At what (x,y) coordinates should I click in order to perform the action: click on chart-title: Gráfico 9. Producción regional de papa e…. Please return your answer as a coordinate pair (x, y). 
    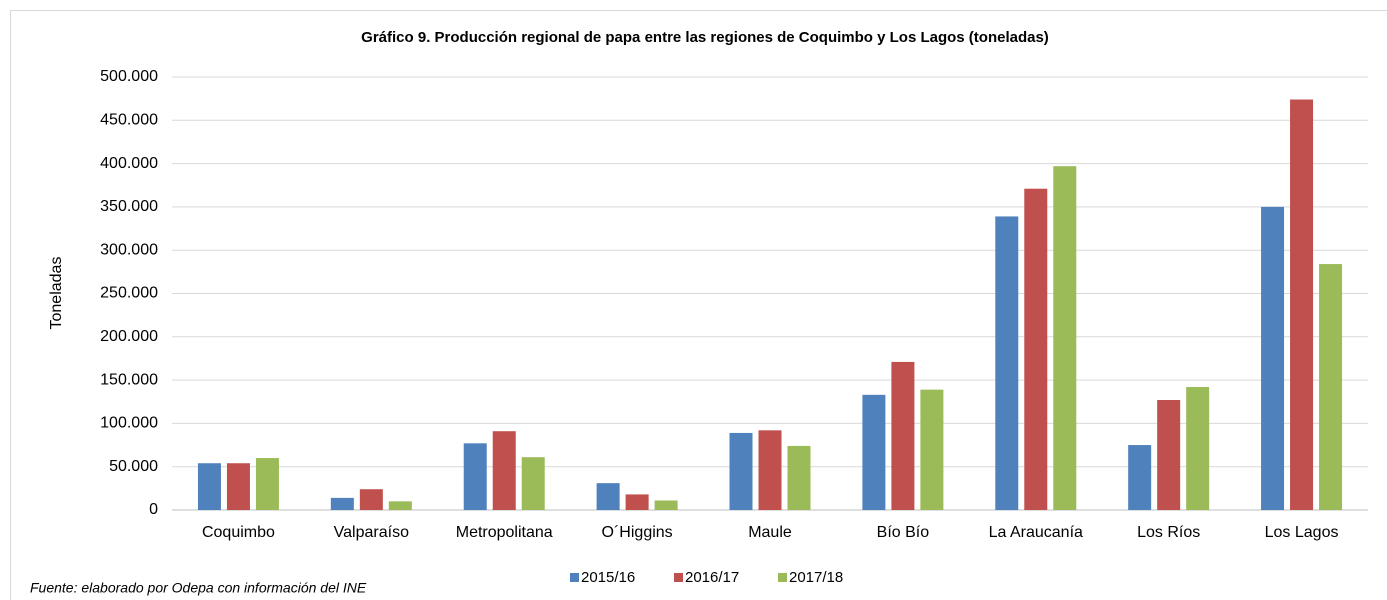
    Looking at the image, I should click on (705, 37).